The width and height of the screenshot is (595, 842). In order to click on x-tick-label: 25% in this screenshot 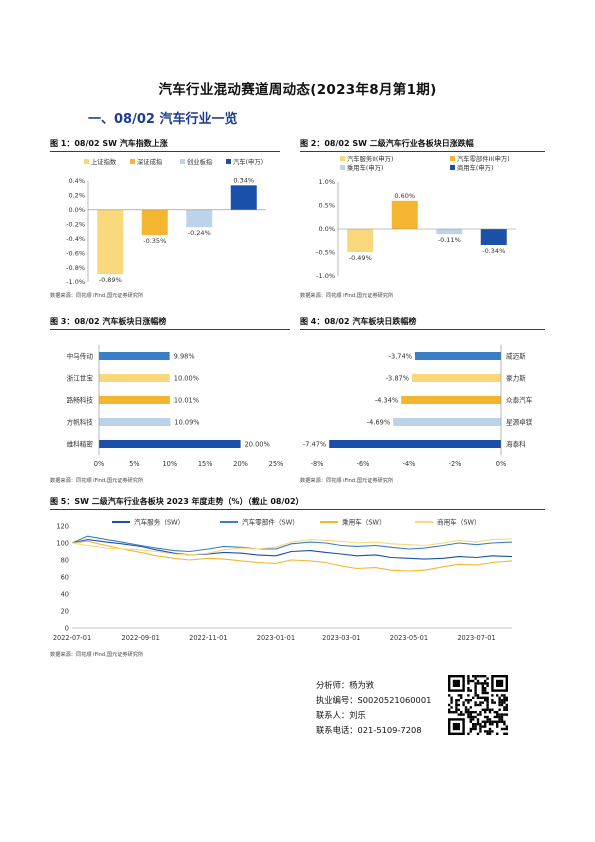, I will do `click(276, 464)`.